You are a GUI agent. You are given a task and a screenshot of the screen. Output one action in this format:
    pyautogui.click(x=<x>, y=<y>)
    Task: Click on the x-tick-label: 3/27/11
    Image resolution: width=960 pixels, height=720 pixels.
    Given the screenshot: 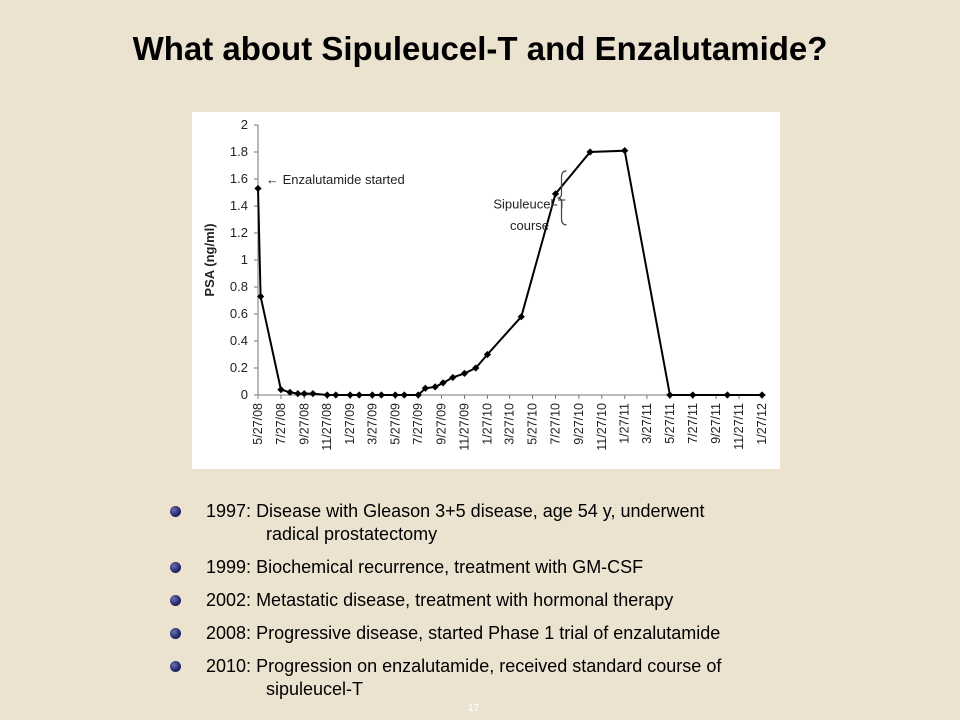 What is the action you would take?
    pyautogui.click(x=647, y=423)
    